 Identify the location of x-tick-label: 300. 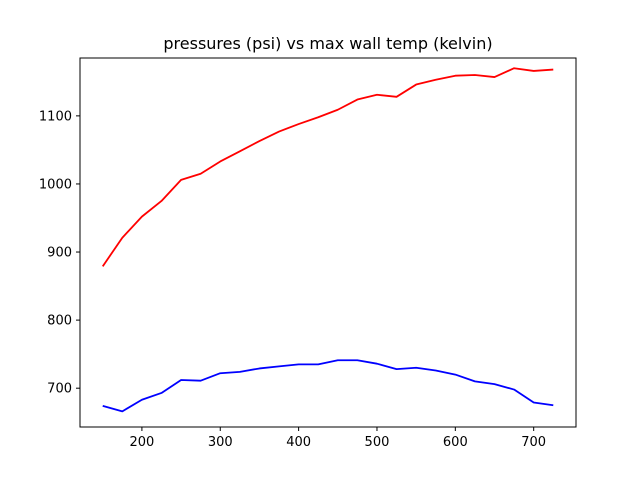
(220, 442).